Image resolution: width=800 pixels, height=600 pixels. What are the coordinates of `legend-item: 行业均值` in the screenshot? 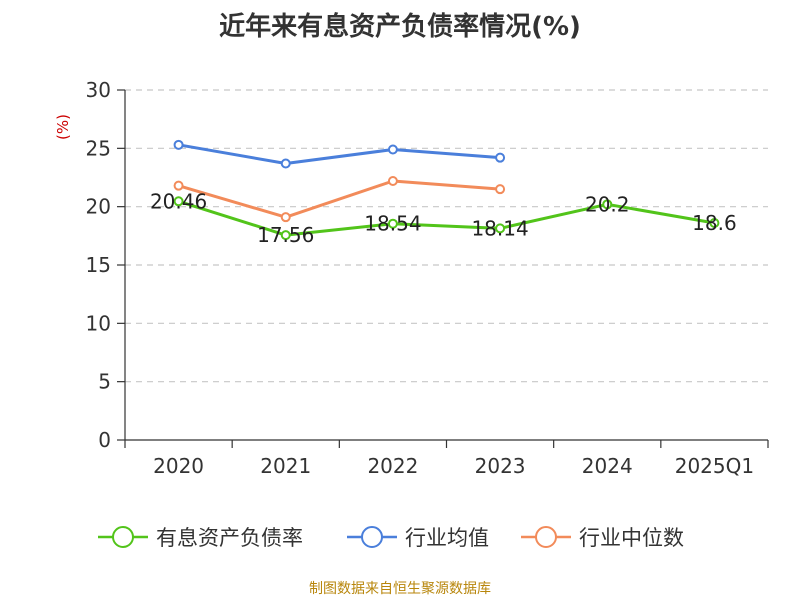 It's located at (418, 538).